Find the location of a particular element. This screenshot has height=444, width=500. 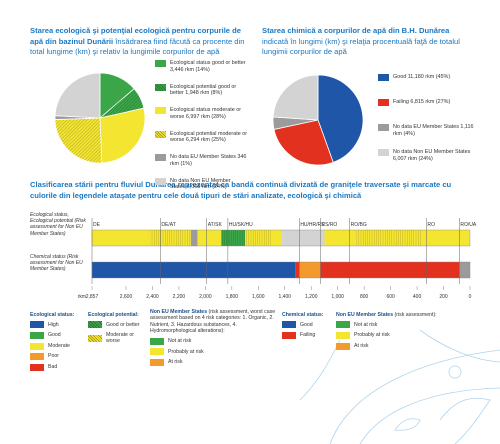

legend-item: At risk is located at coordinates (391, 346).